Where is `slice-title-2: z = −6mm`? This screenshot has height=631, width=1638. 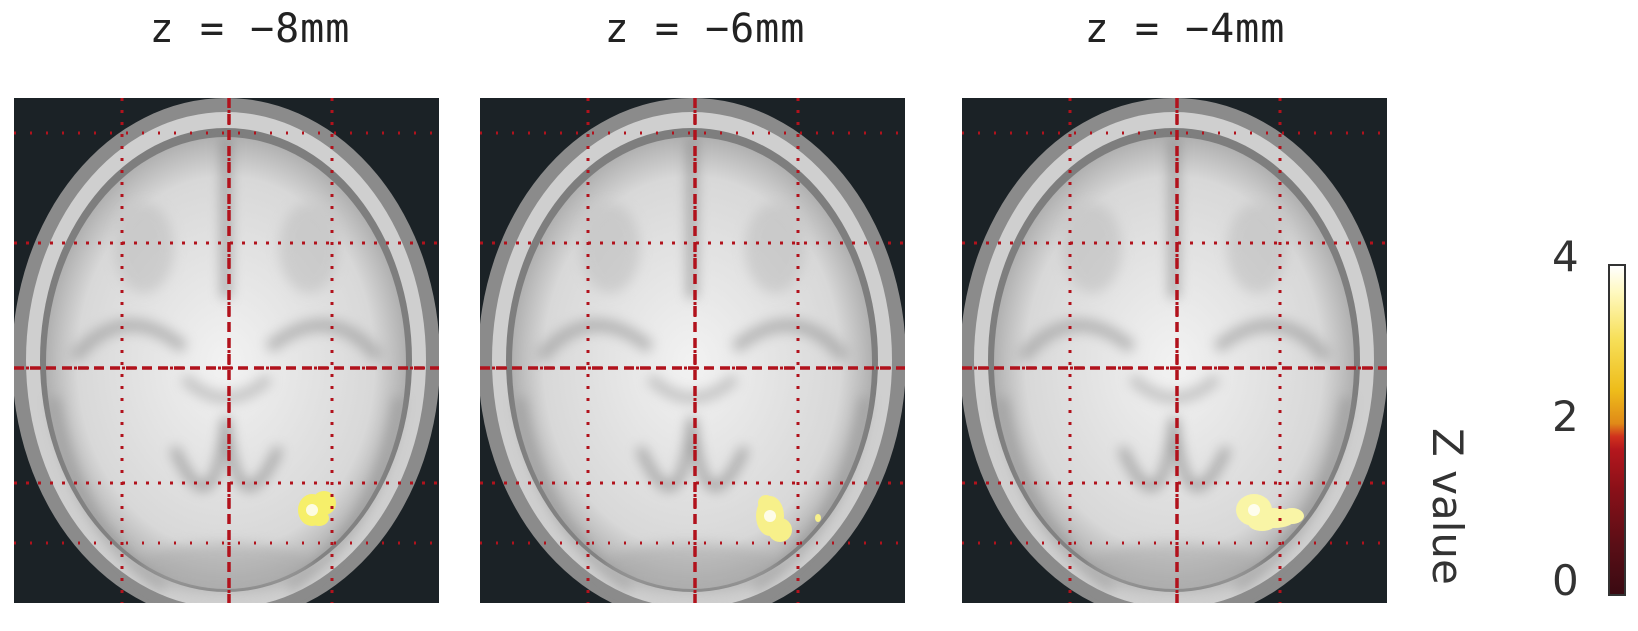
slice-title-2: z = −6mm is located at coordinates (705, 29).